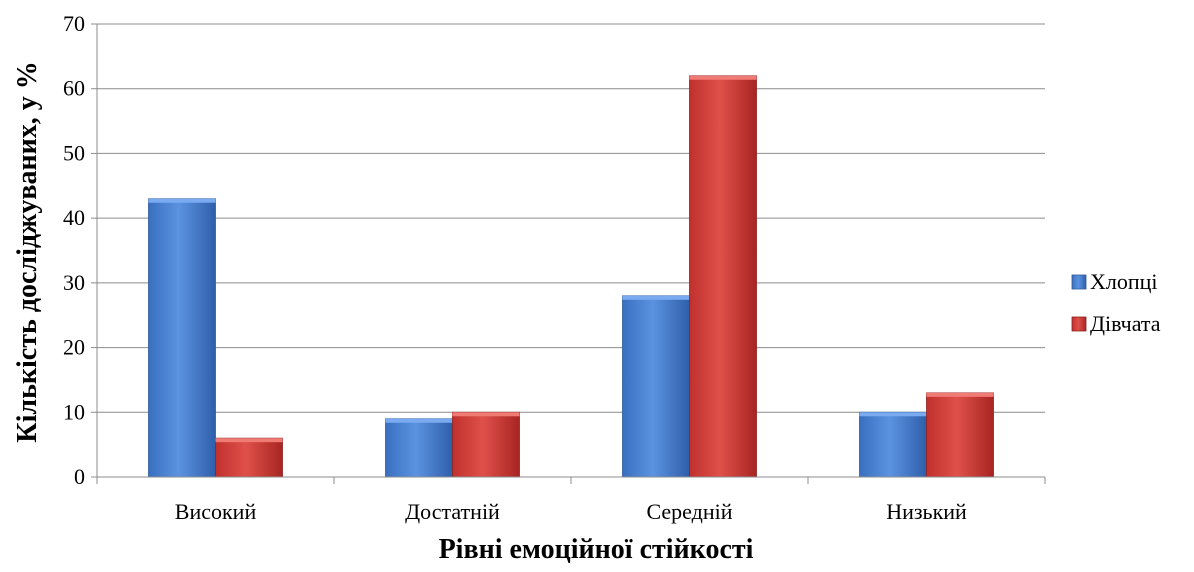 The height and width of the screenshot is (572, 1194). What do you see at coordinates (27, 251) in the screenshot?
I see `y-axis-title: Кількість досліджуваних, у %` at bounding box center [27, 251].